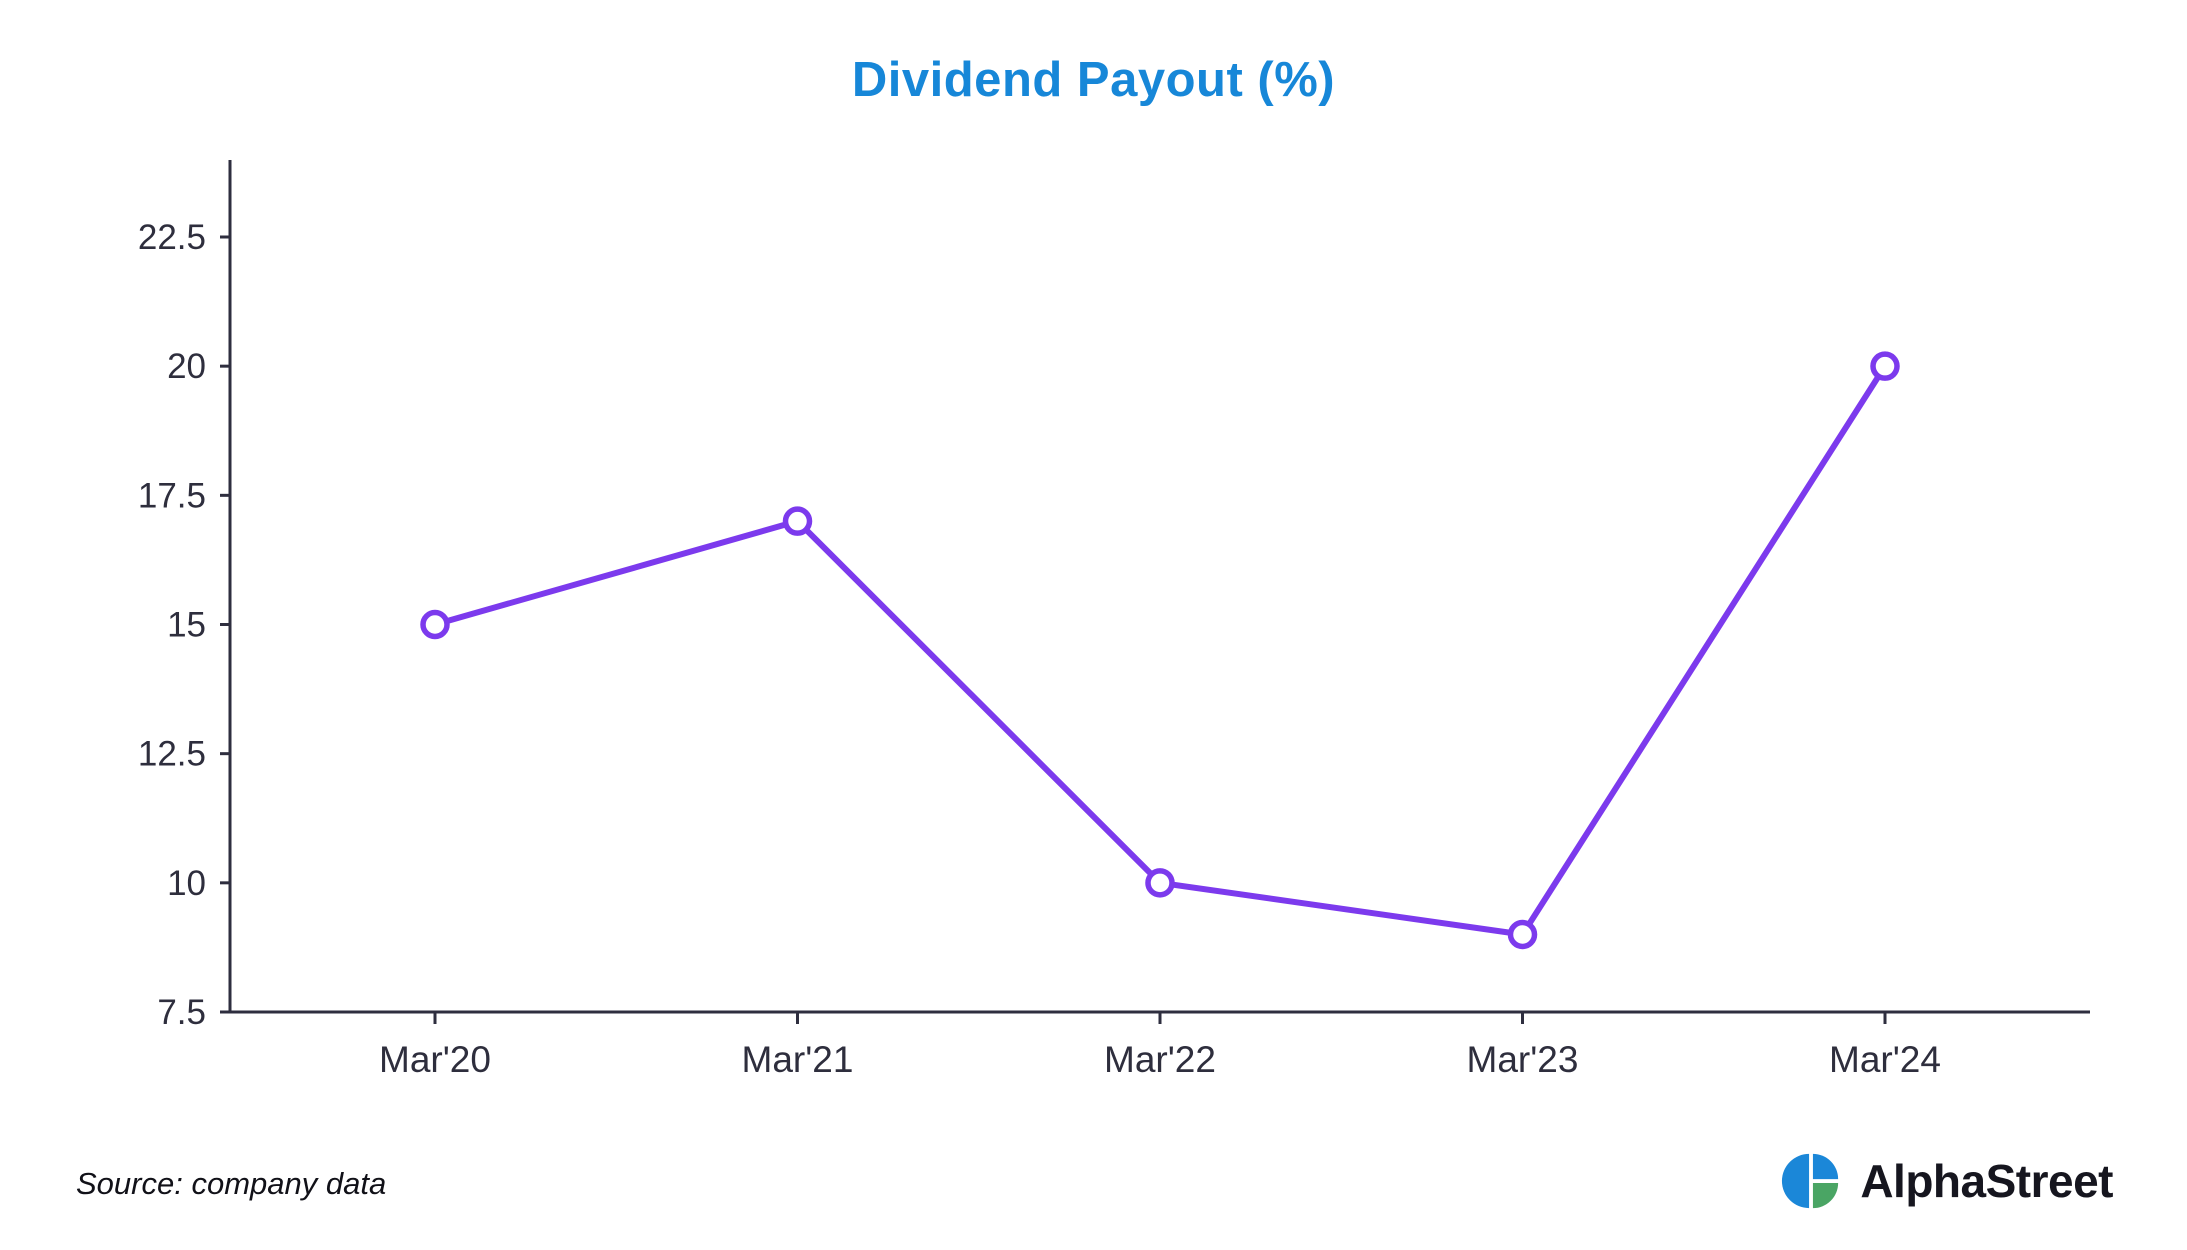 This screenshot has height=1250, width=2187. I want to click on x-axis-label: Mar'21, so click(798, 1059).